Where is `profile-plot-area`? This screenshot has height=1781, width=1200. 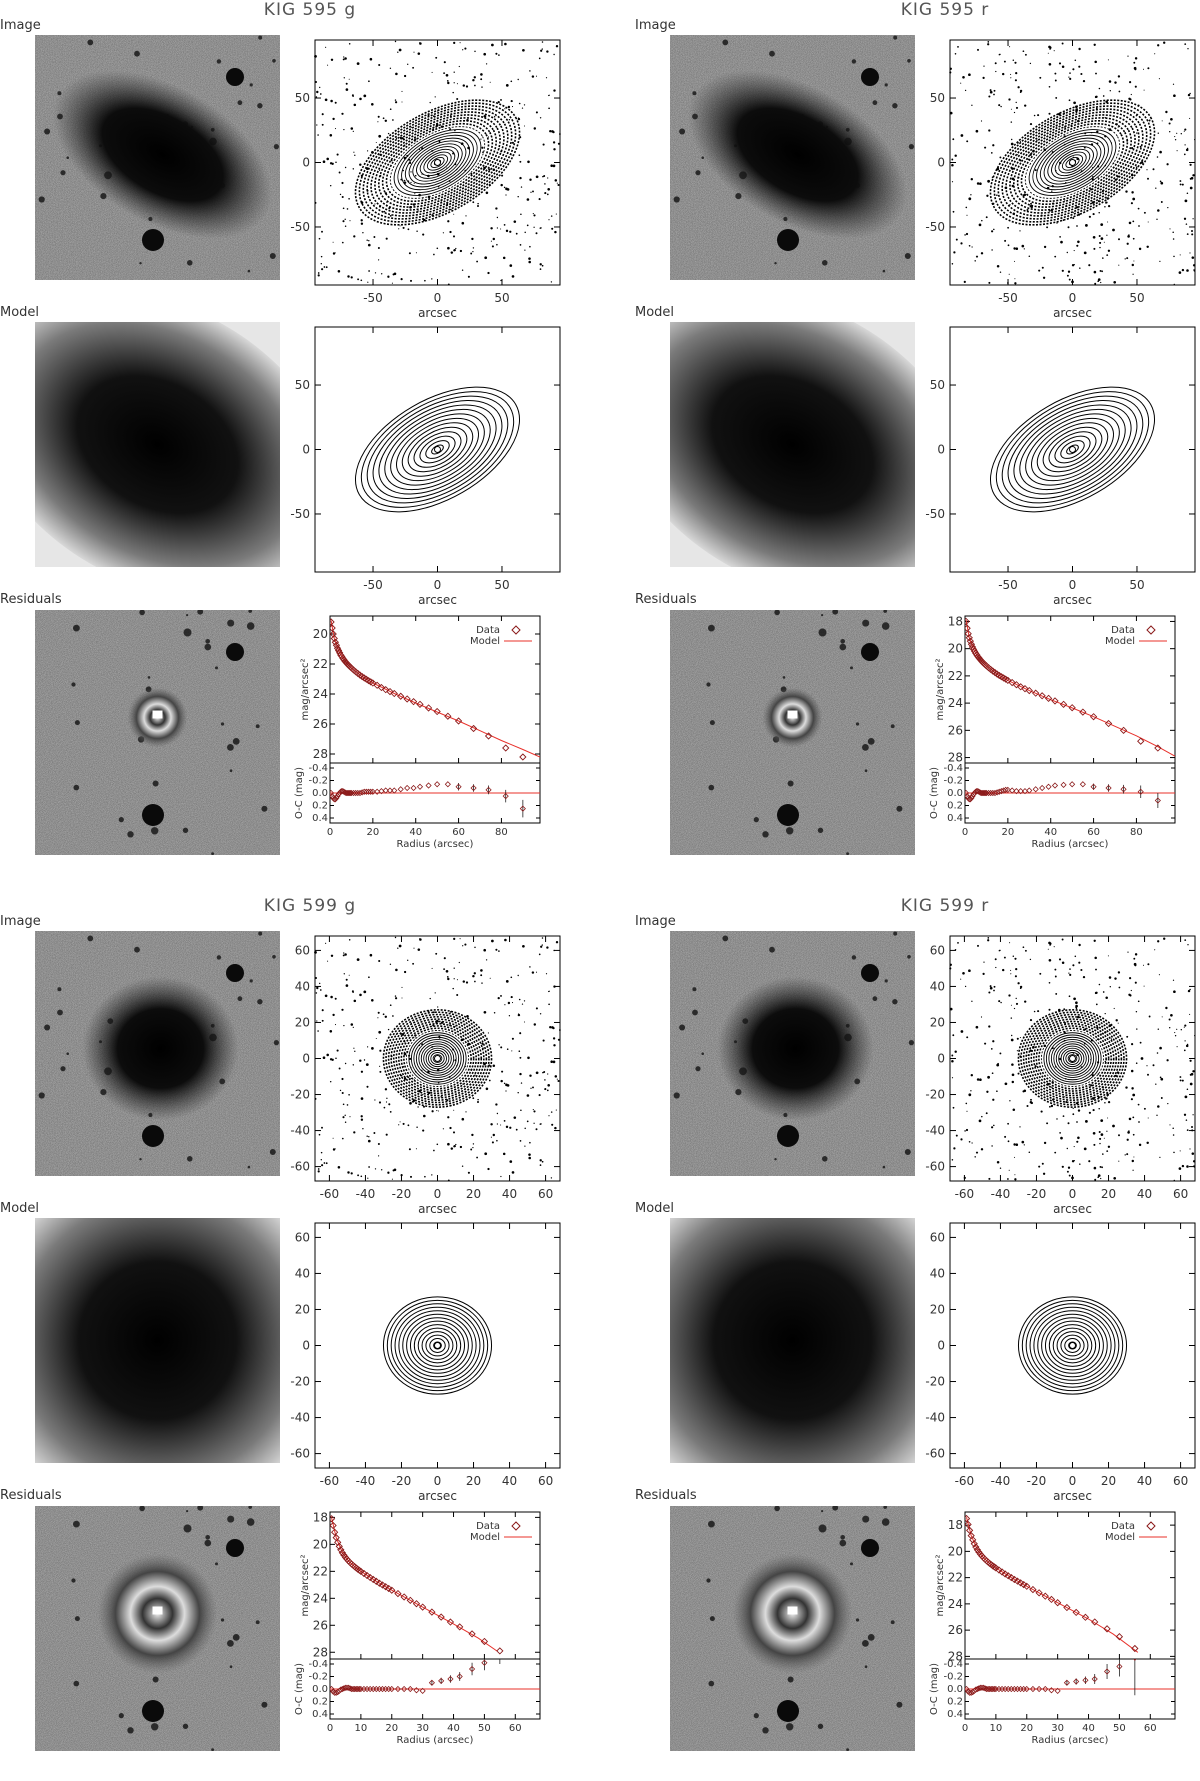
profile-plot-area is located at coordinates (435, 689).